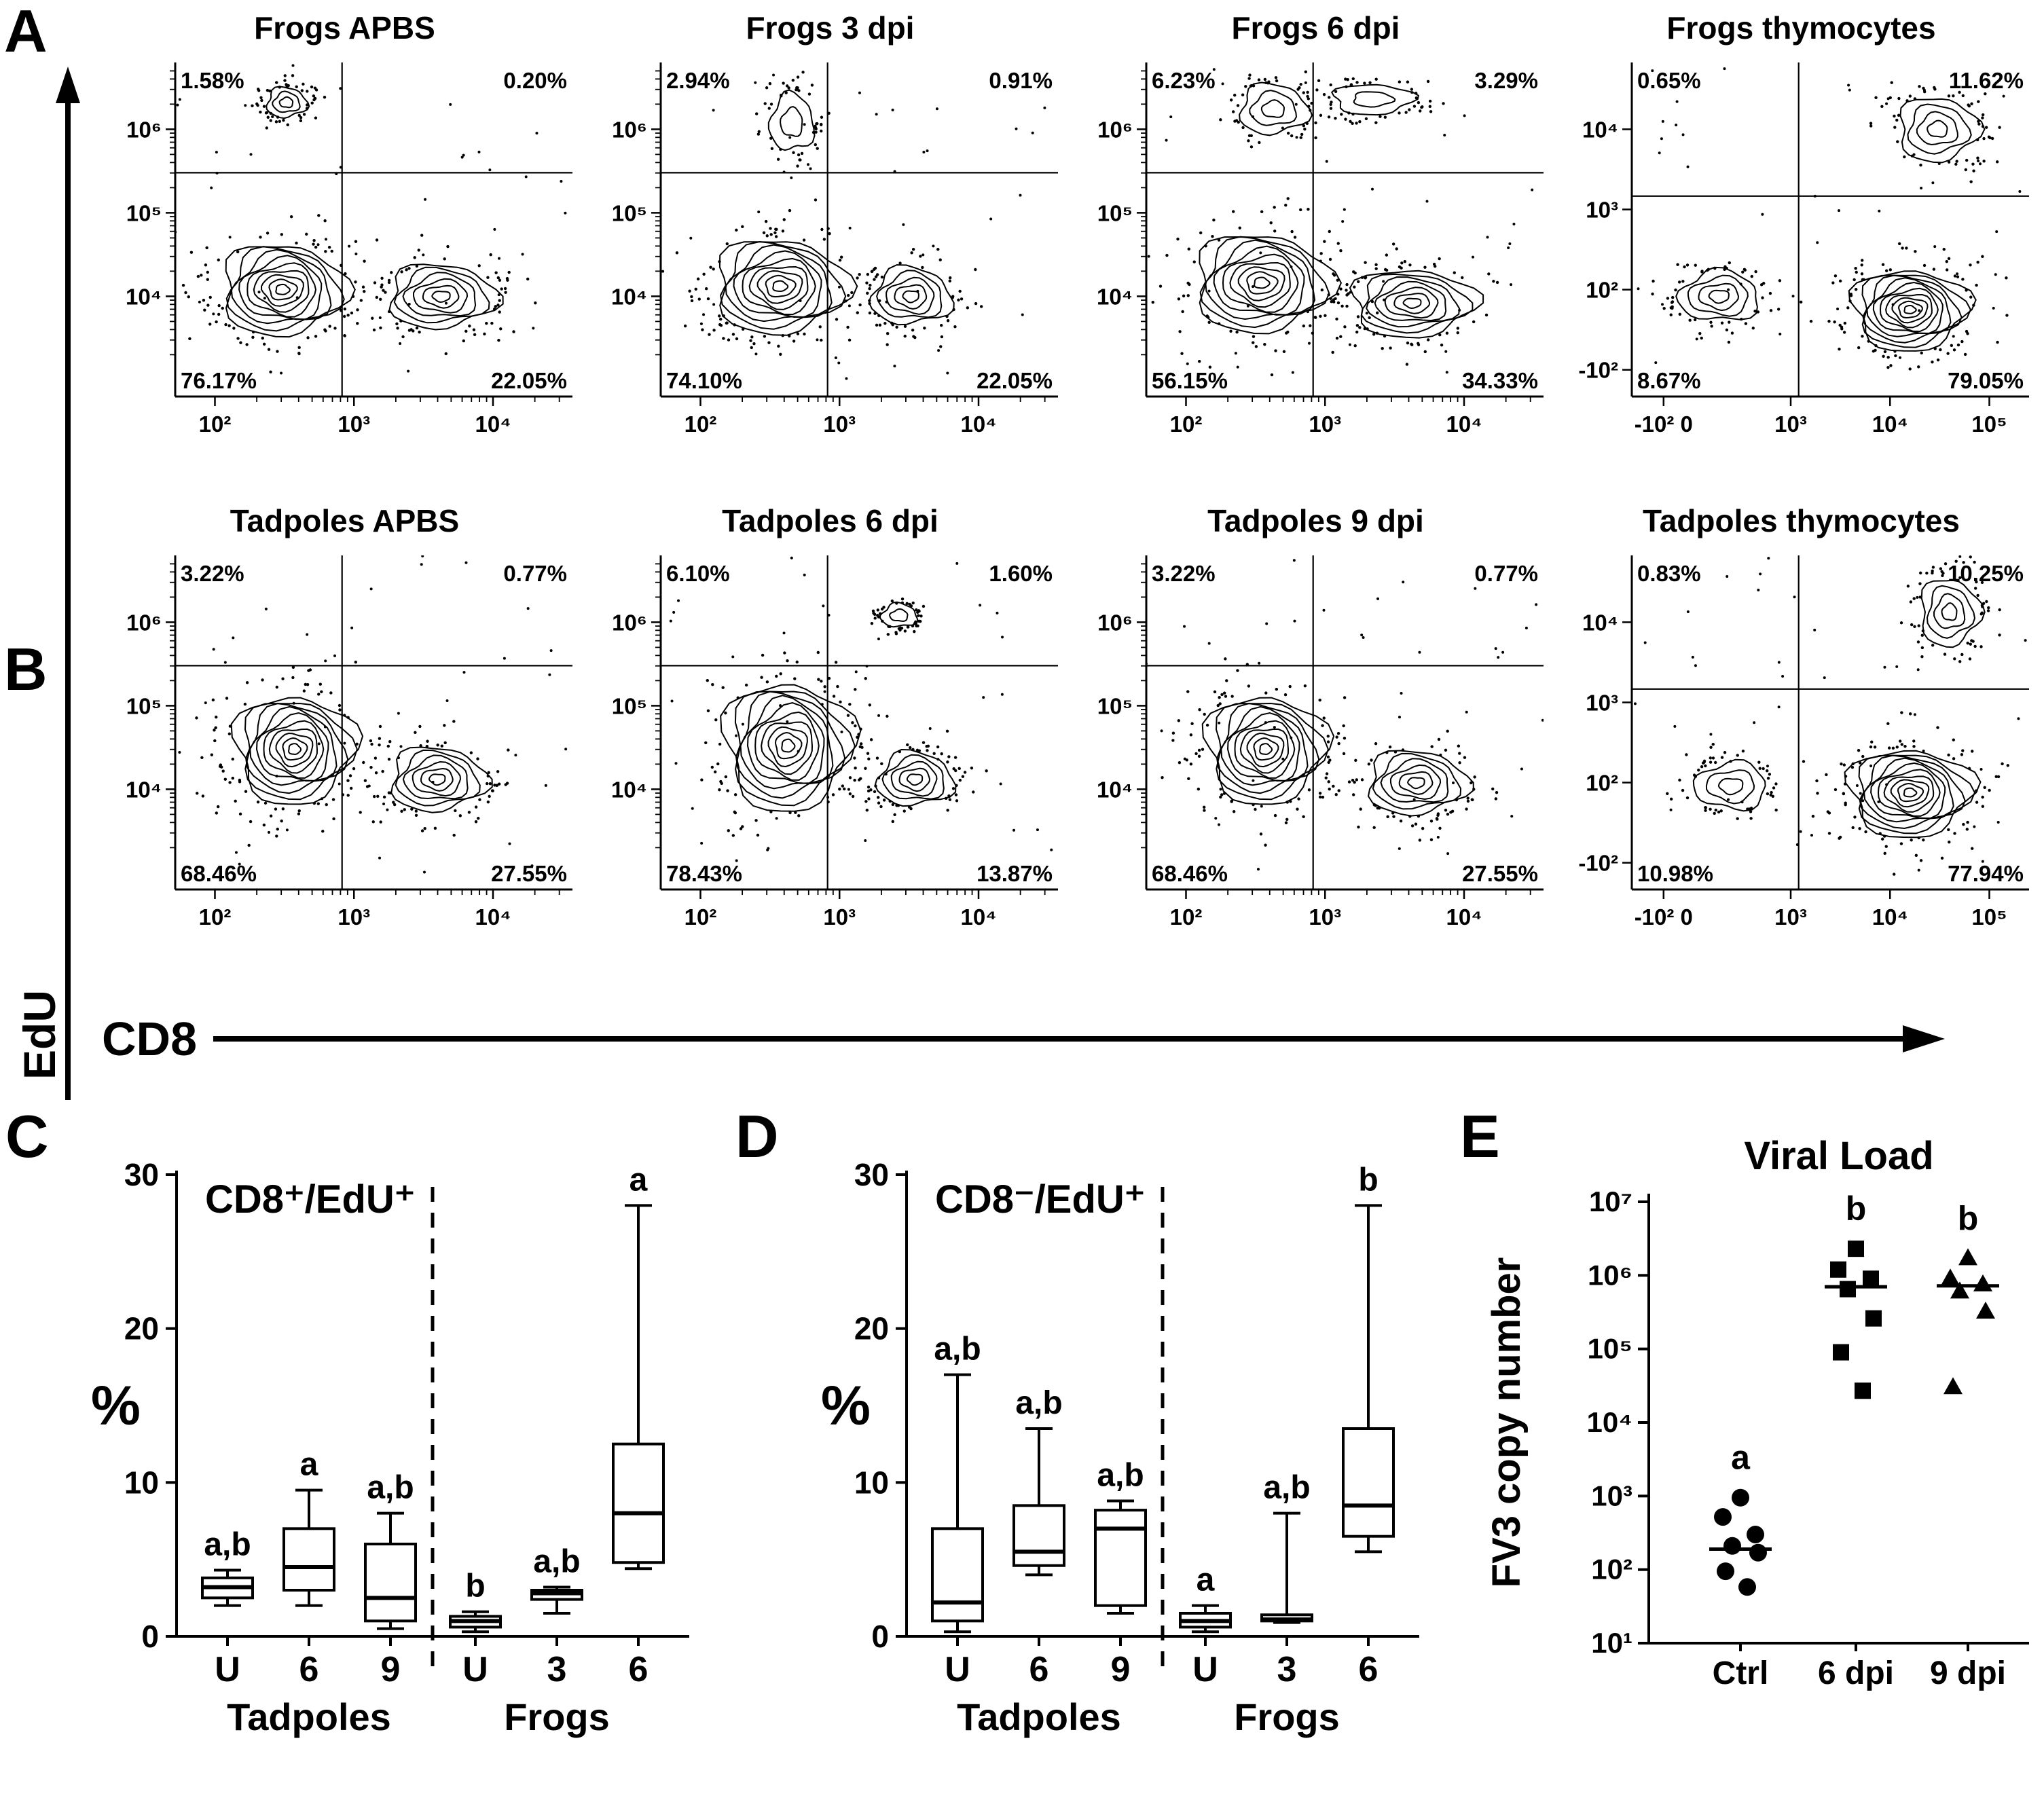 This screenshot has width=2044, height=1800. Describe the element at coordinates (1015, 873) in the screenshot. I see `quadrant-pct-bottom-right: 13.87%` at that location.